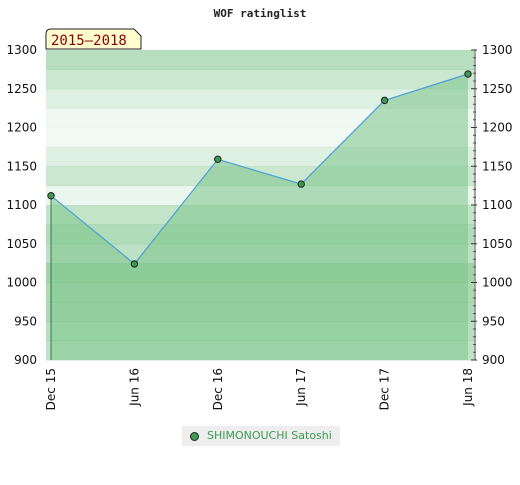  I want to click on y-tick-label-right: 1200, so click(497, 128).